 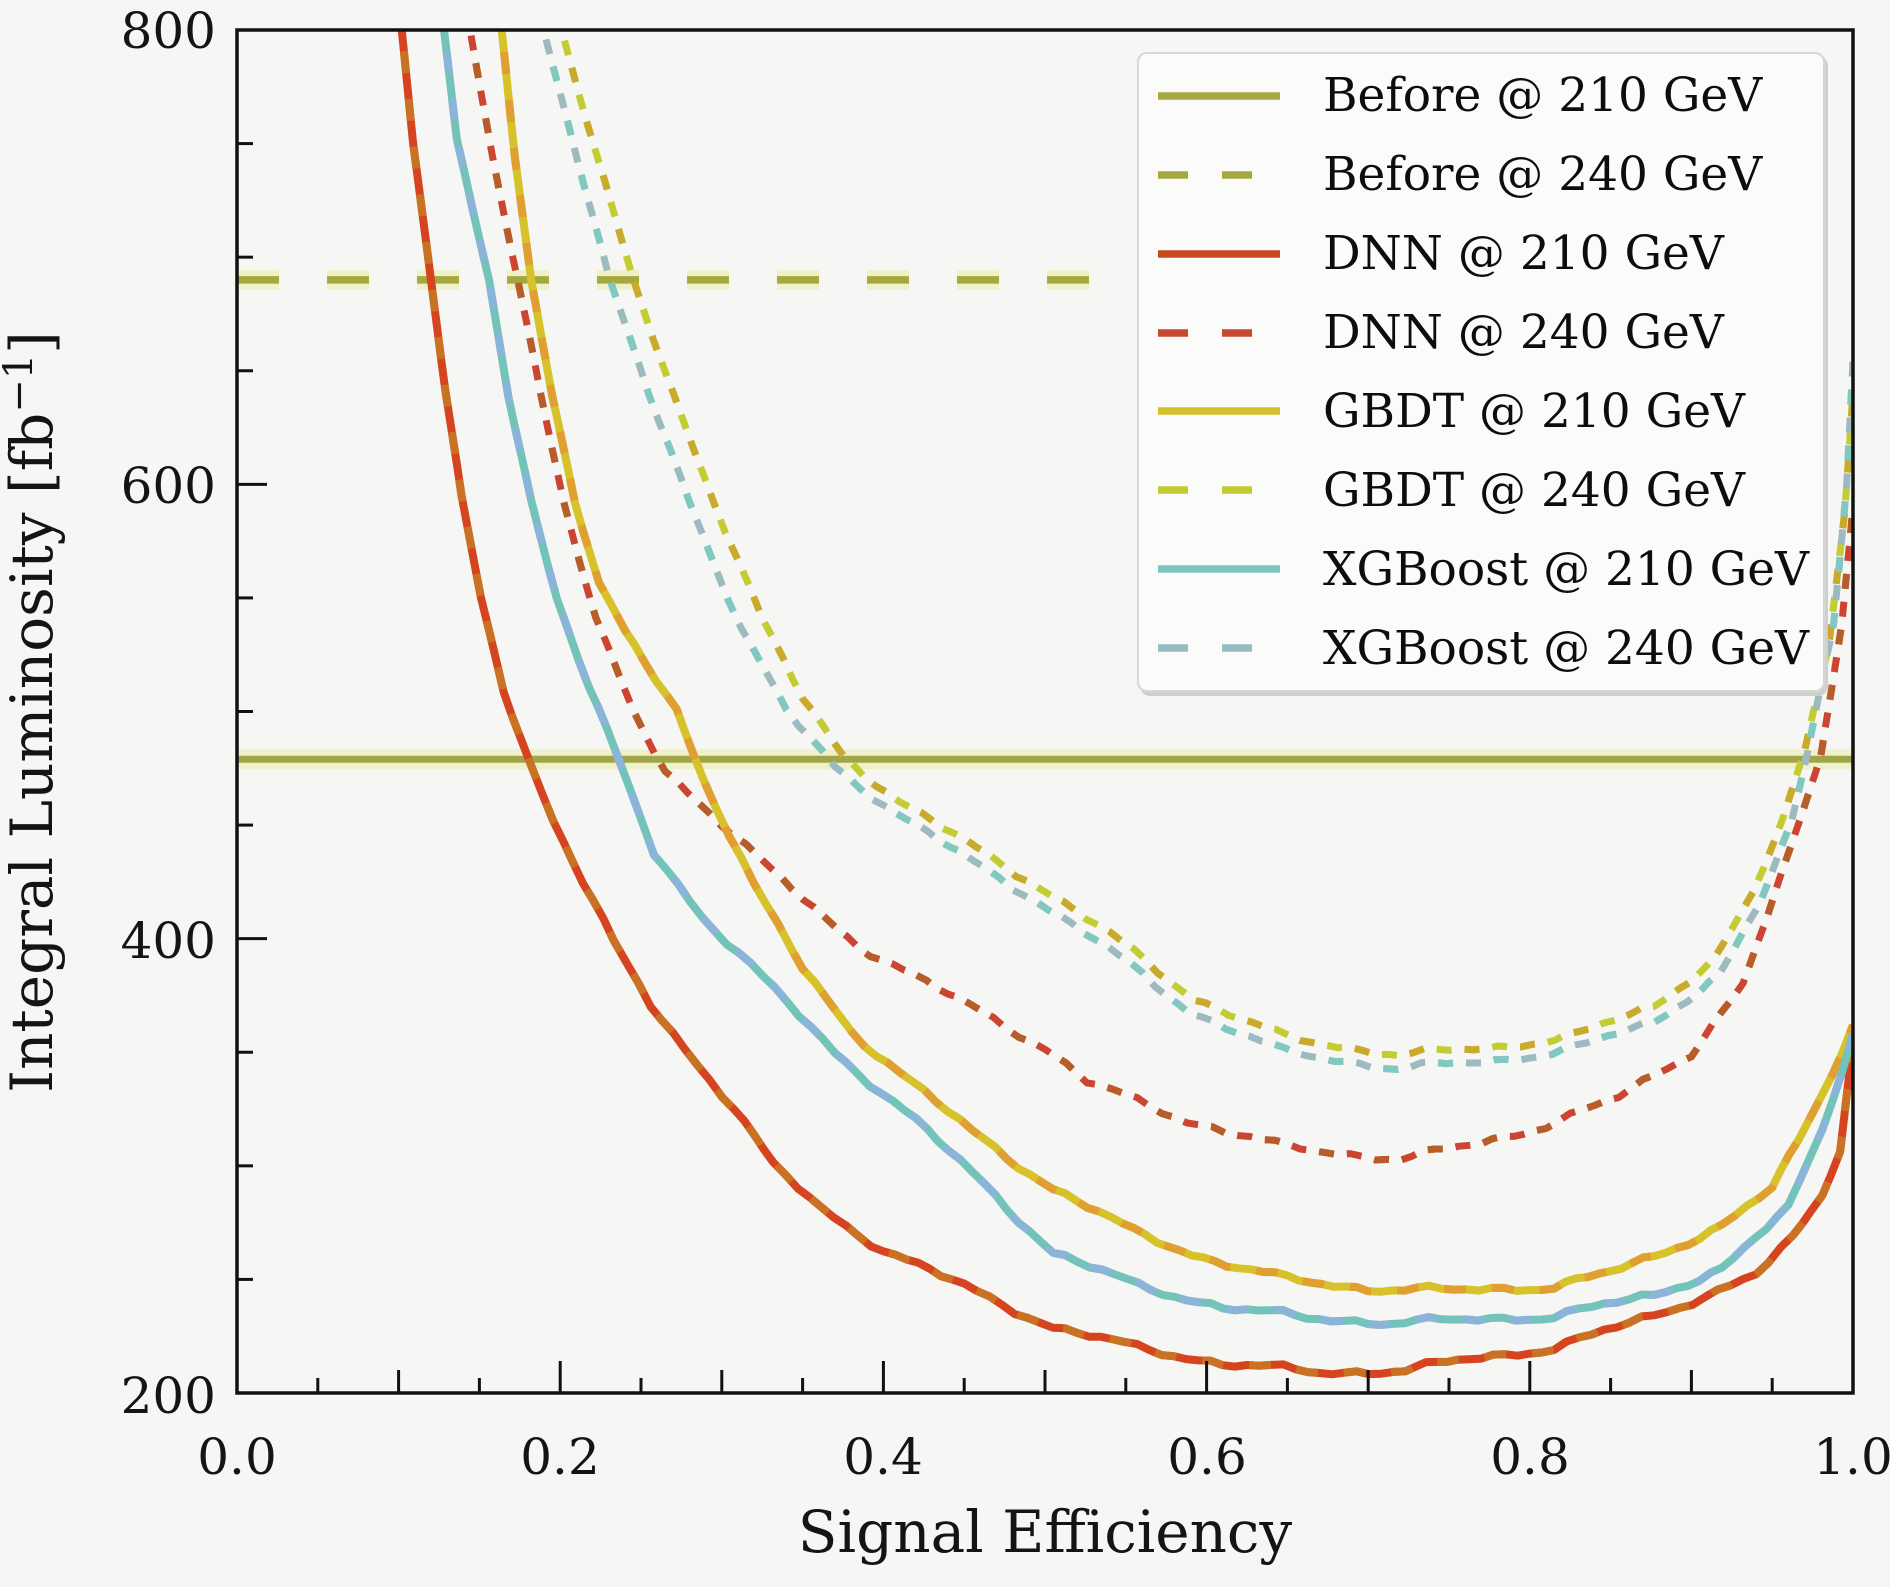 What do you see at coordinates (560, 1457) in the screenshot?
I see `x-tick-label-0.2: 0.2` at bounding box center [560, 1457].